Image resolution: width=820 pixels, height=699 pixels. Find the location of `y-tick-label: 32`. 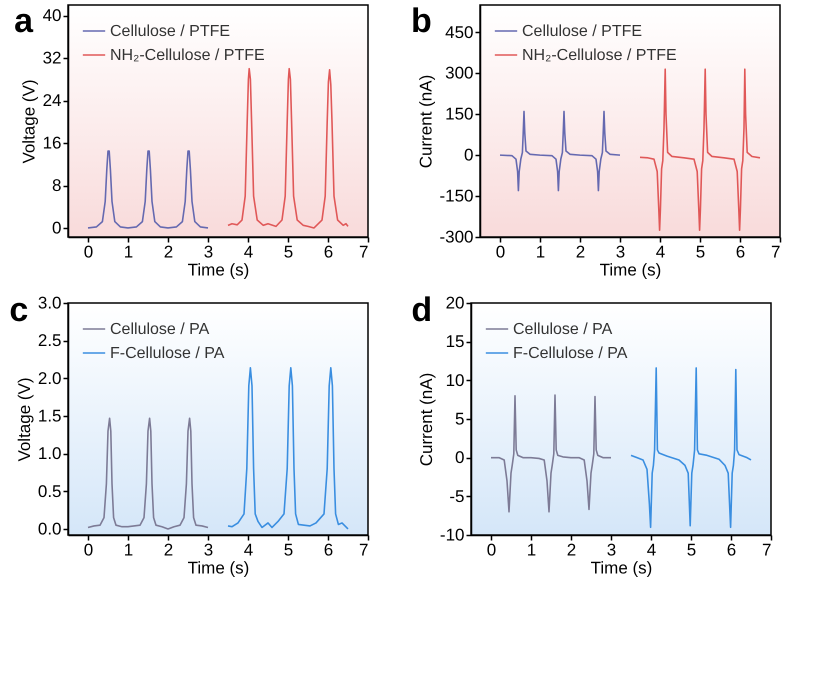

y-tick-label: 32 is located at coordinates (52, 58).